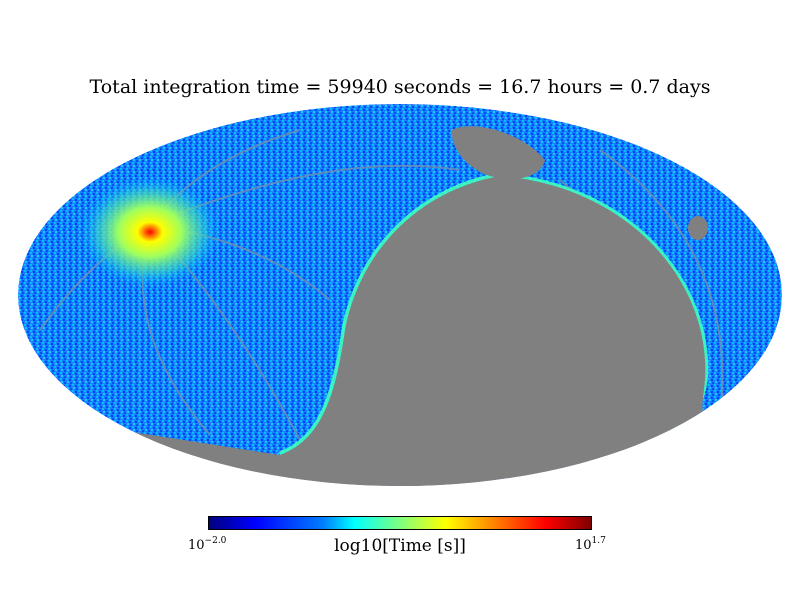 The width and height of the screenshot is (800, 600). Describe the element at coordinates (150, 232) in the screenshot. I see `hotspot` at that location.